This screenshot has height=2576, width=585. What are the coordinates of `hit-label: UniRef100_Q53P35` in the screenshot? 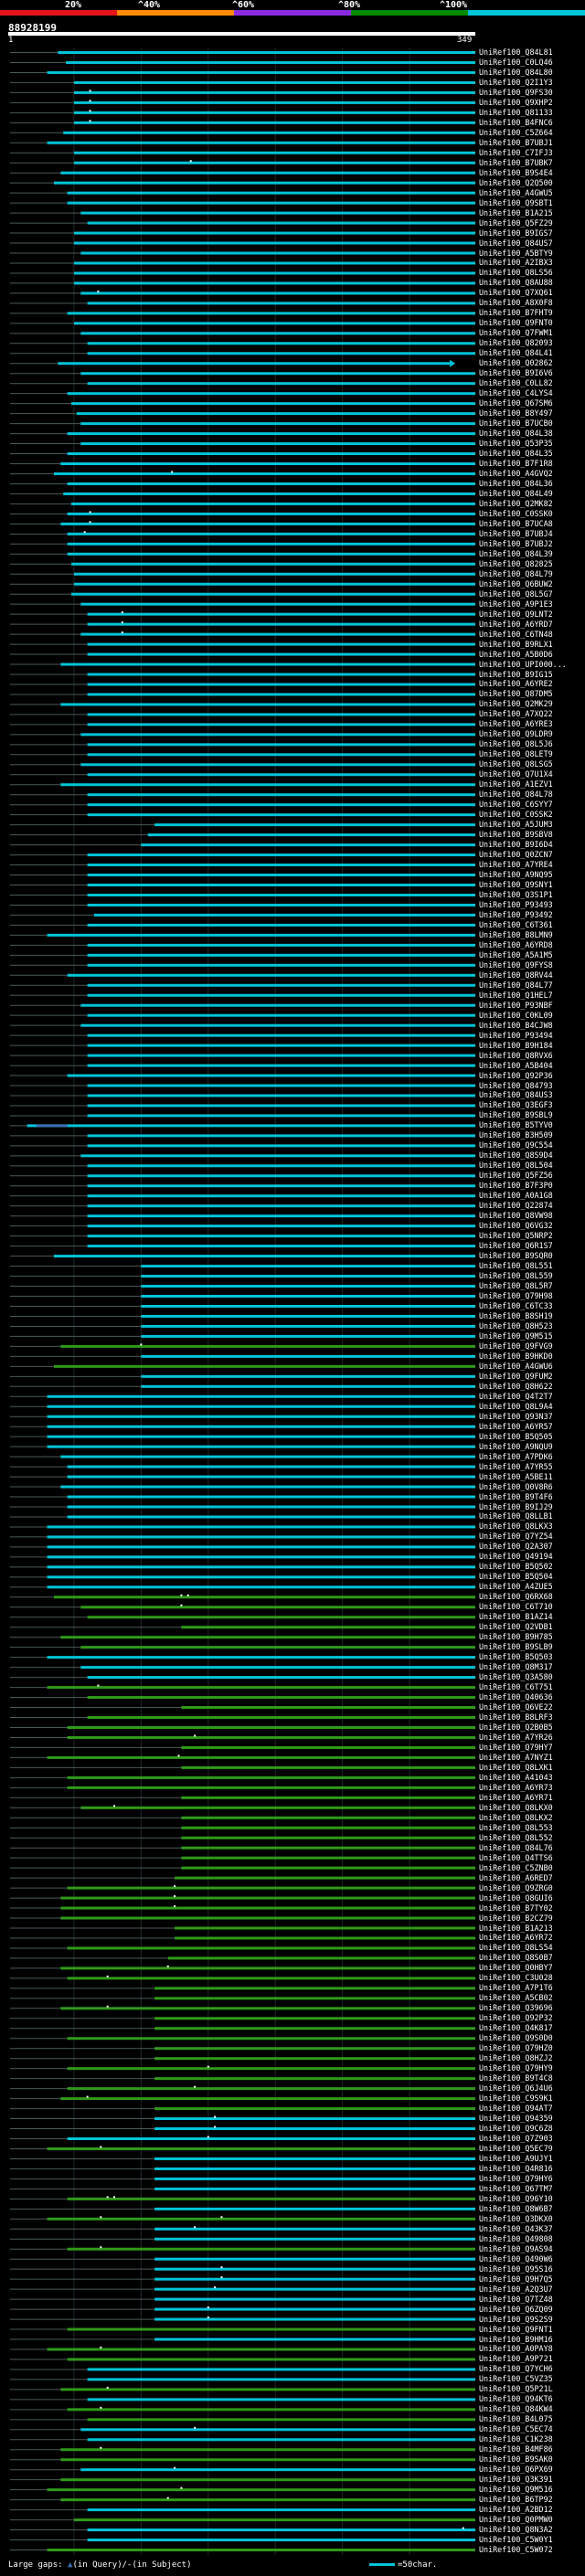 It's located at (516, 444).